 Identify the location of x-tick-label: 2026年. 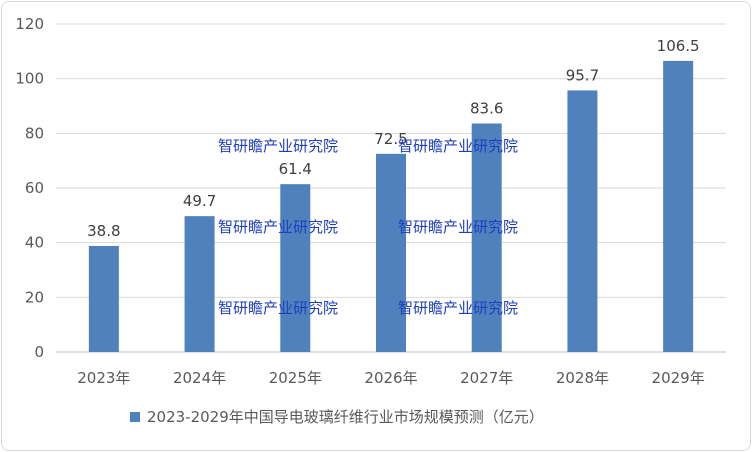
(390, 378).